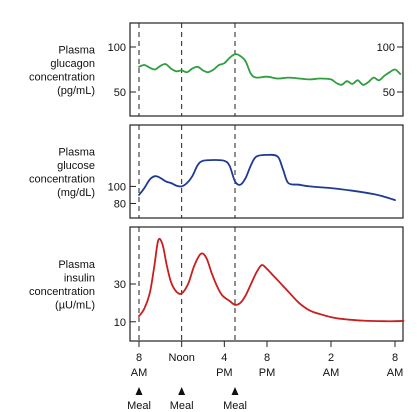  Describe the element at coordinates (77, 265) in the screenshot. I see `insulin-label-line-0: Plasma` at that location.